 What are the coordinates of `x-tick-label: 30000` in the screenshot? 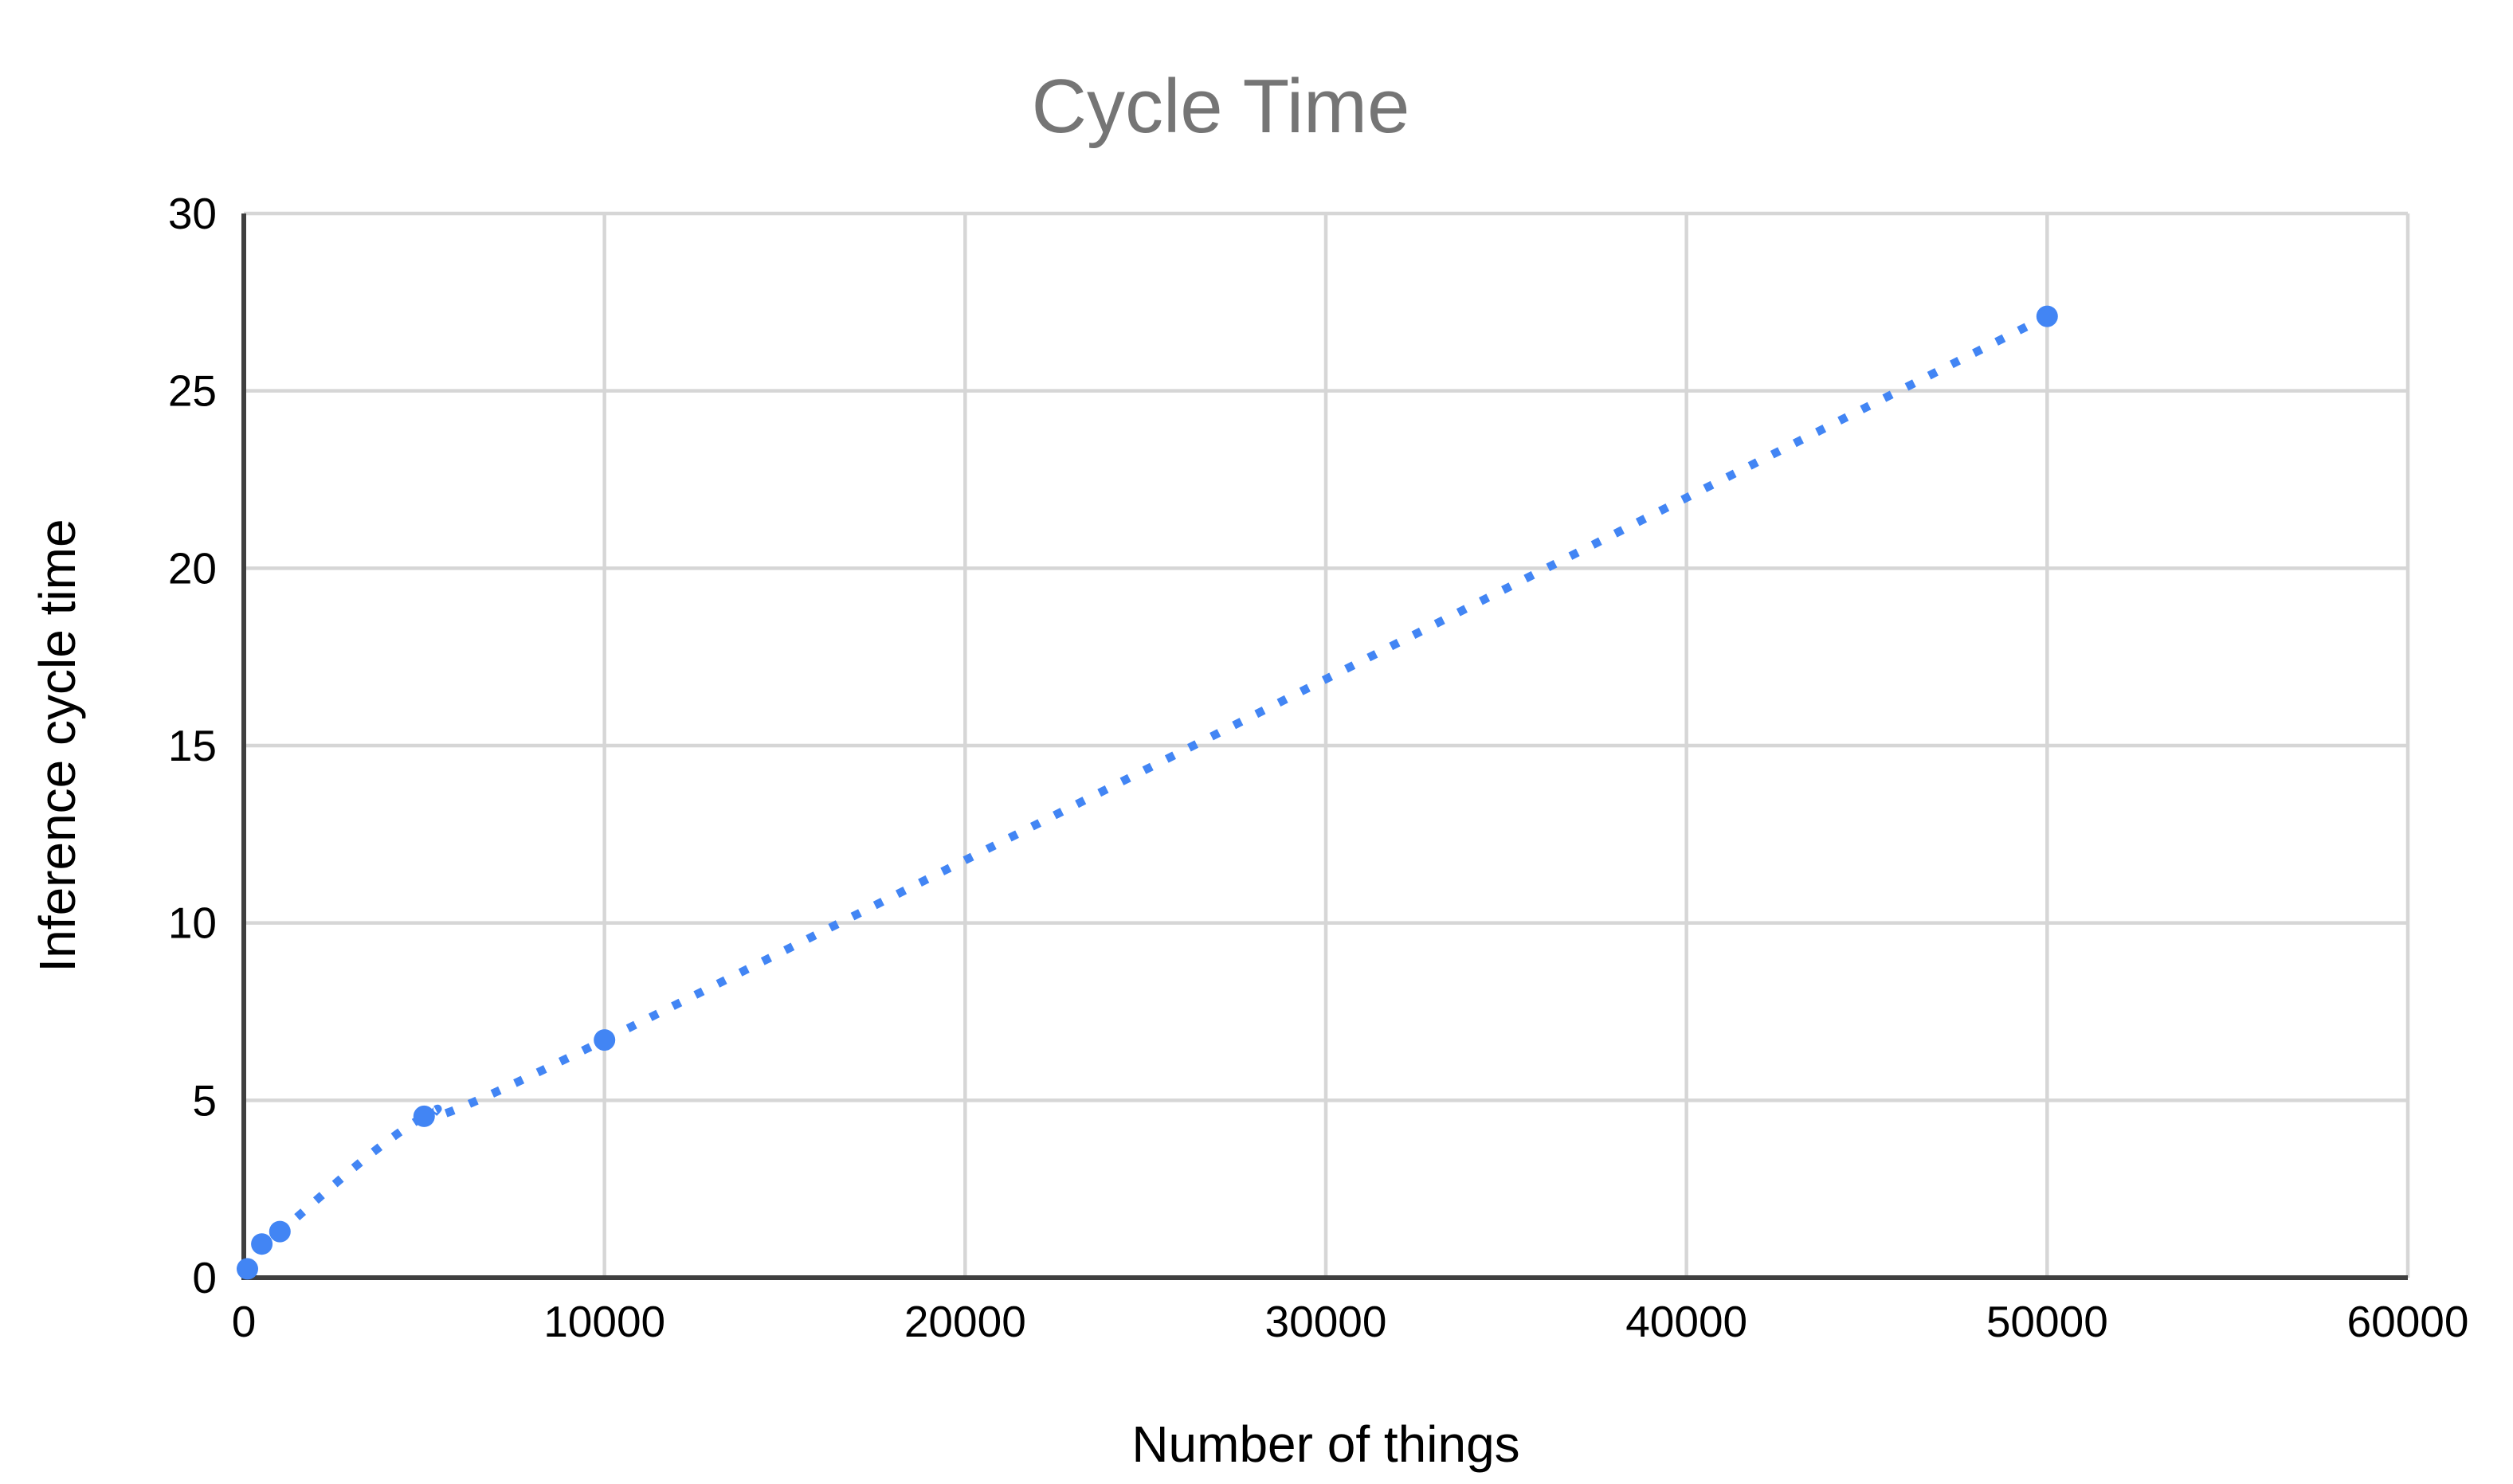 It's located at (1326, 1321).